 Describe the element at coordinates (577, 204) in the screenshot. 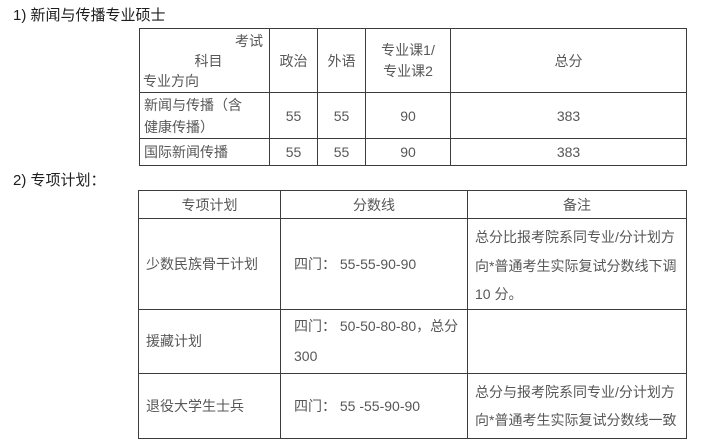

I see `remark-column-header: 备注` at that location.